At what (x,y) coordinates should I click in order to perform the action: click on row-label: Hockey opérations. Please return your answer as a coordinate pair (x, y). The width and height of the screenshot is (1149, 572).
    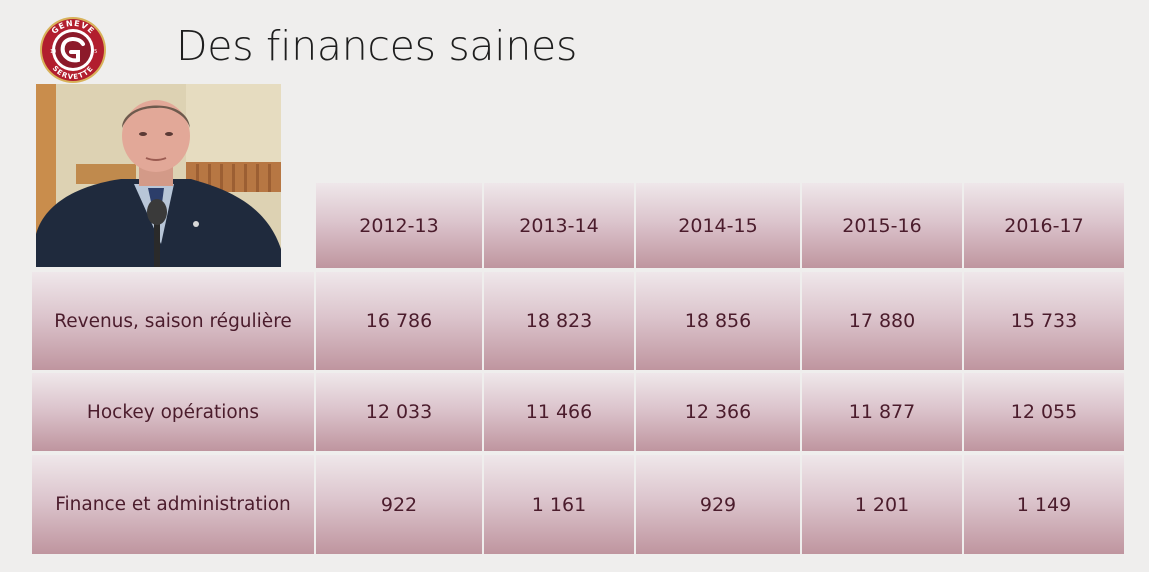
    Looking at the image, I should click on (173, 412).